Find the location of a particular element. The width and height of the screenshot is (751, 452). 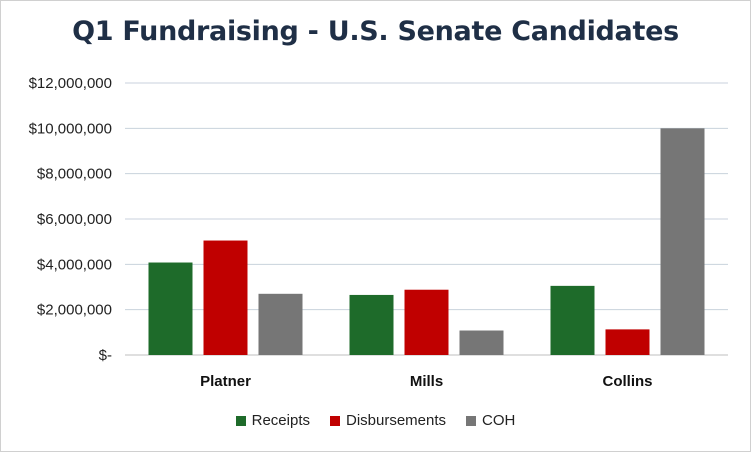

bar-disbursements-platner is located at coordinates (225, 297).